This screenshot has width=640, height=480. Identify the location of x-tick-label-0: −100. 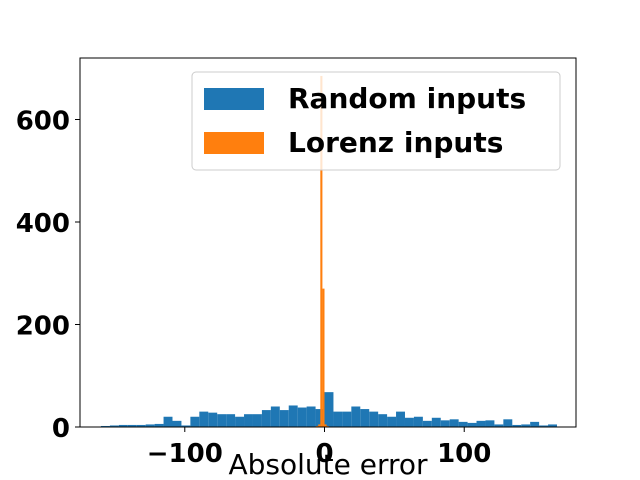
(185, 454).